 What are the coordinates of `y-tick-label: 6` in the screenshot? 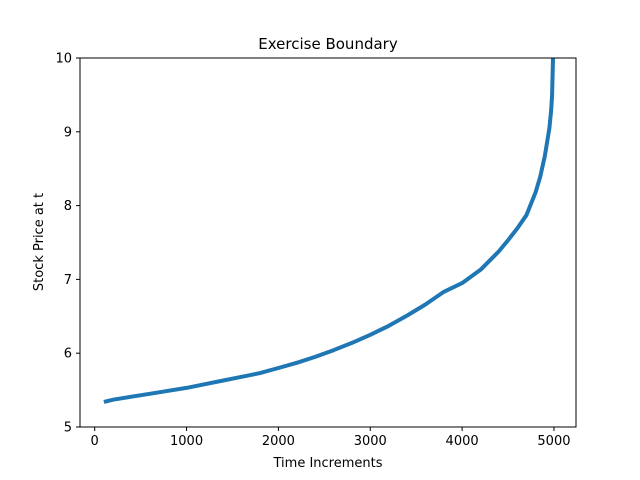 It's located at (68, 354).